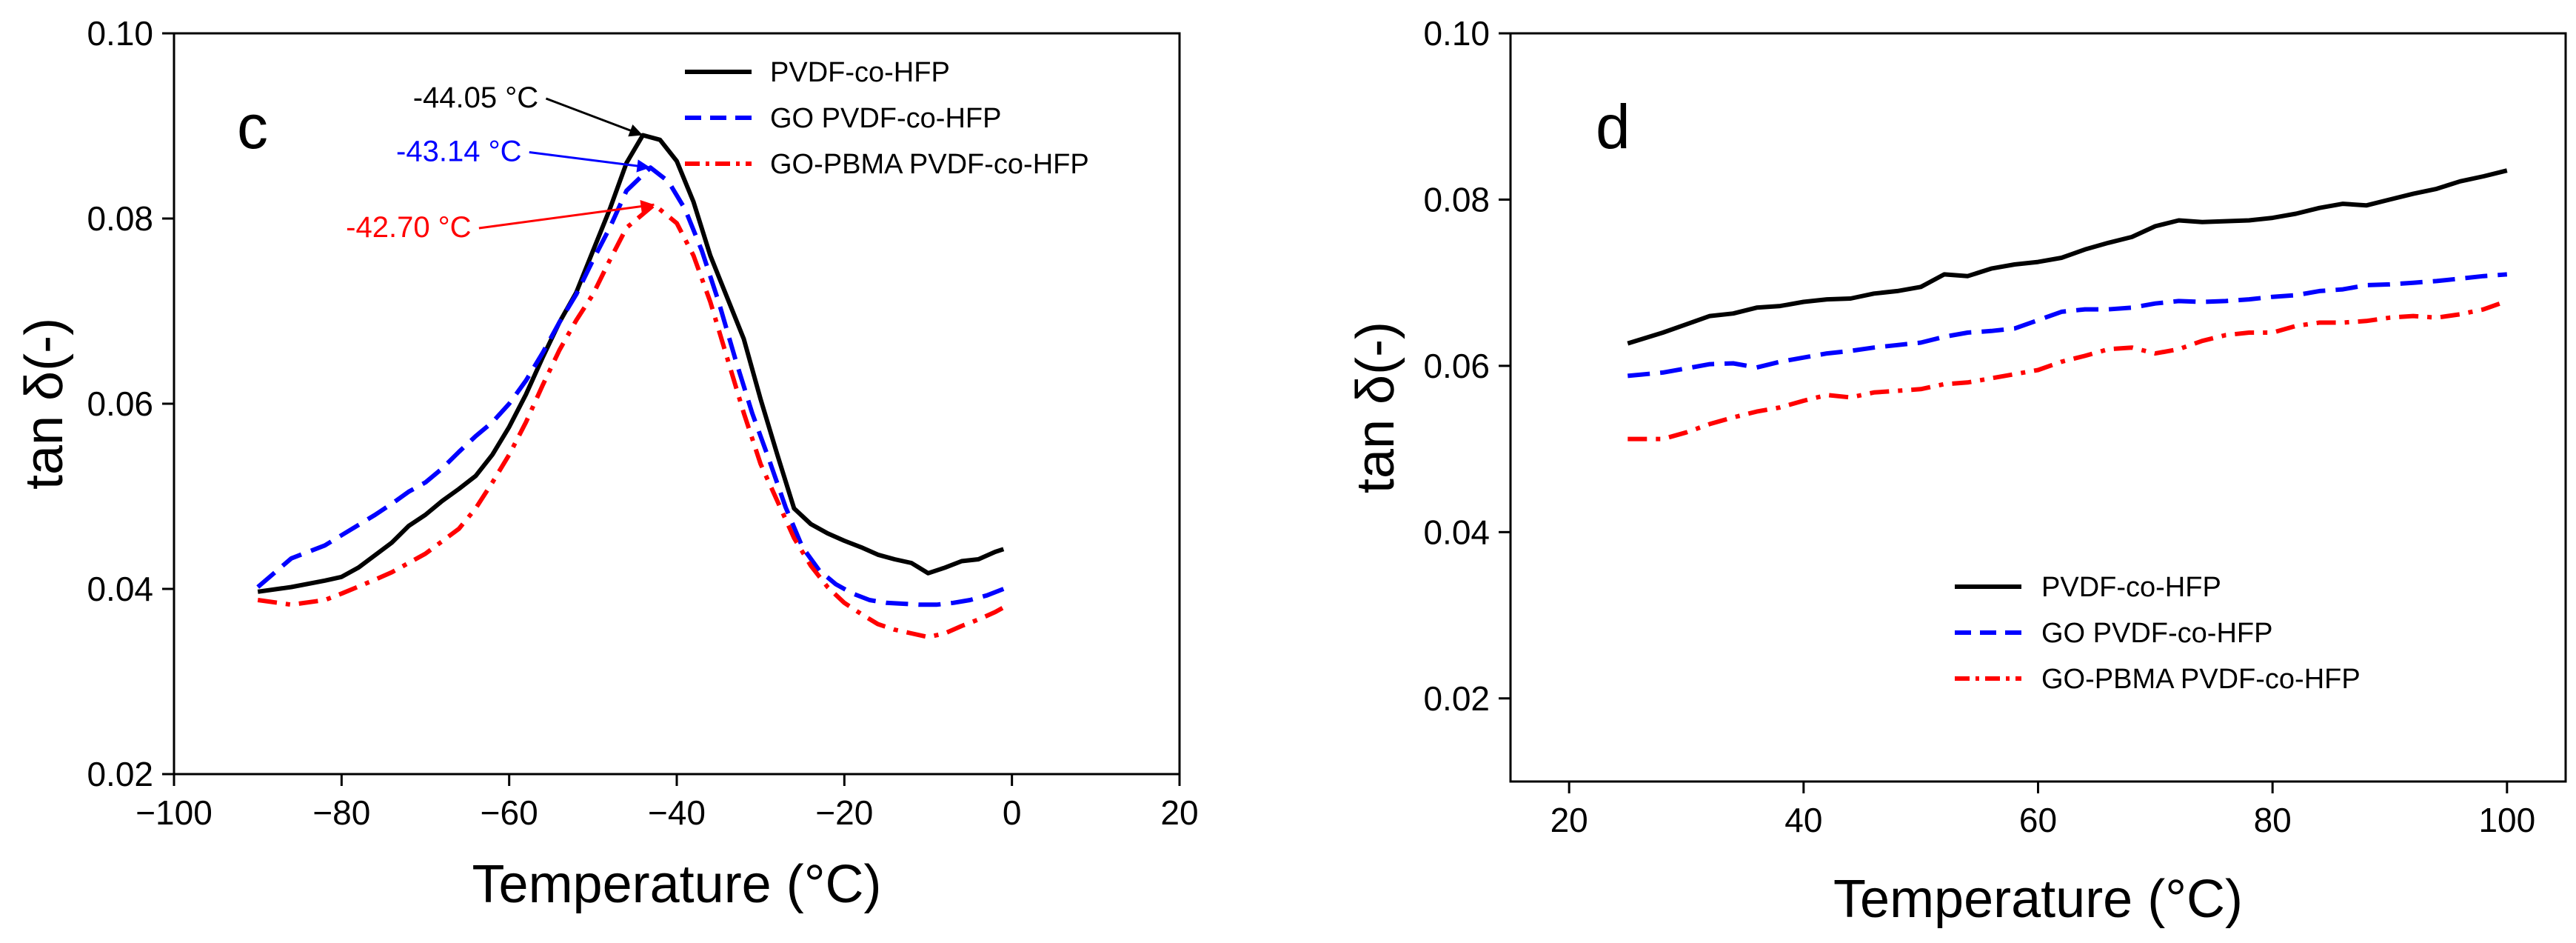  Describe the element at coordinates (2038, 820) in the screenshot. I see `x-tick-label: 60` at that location.